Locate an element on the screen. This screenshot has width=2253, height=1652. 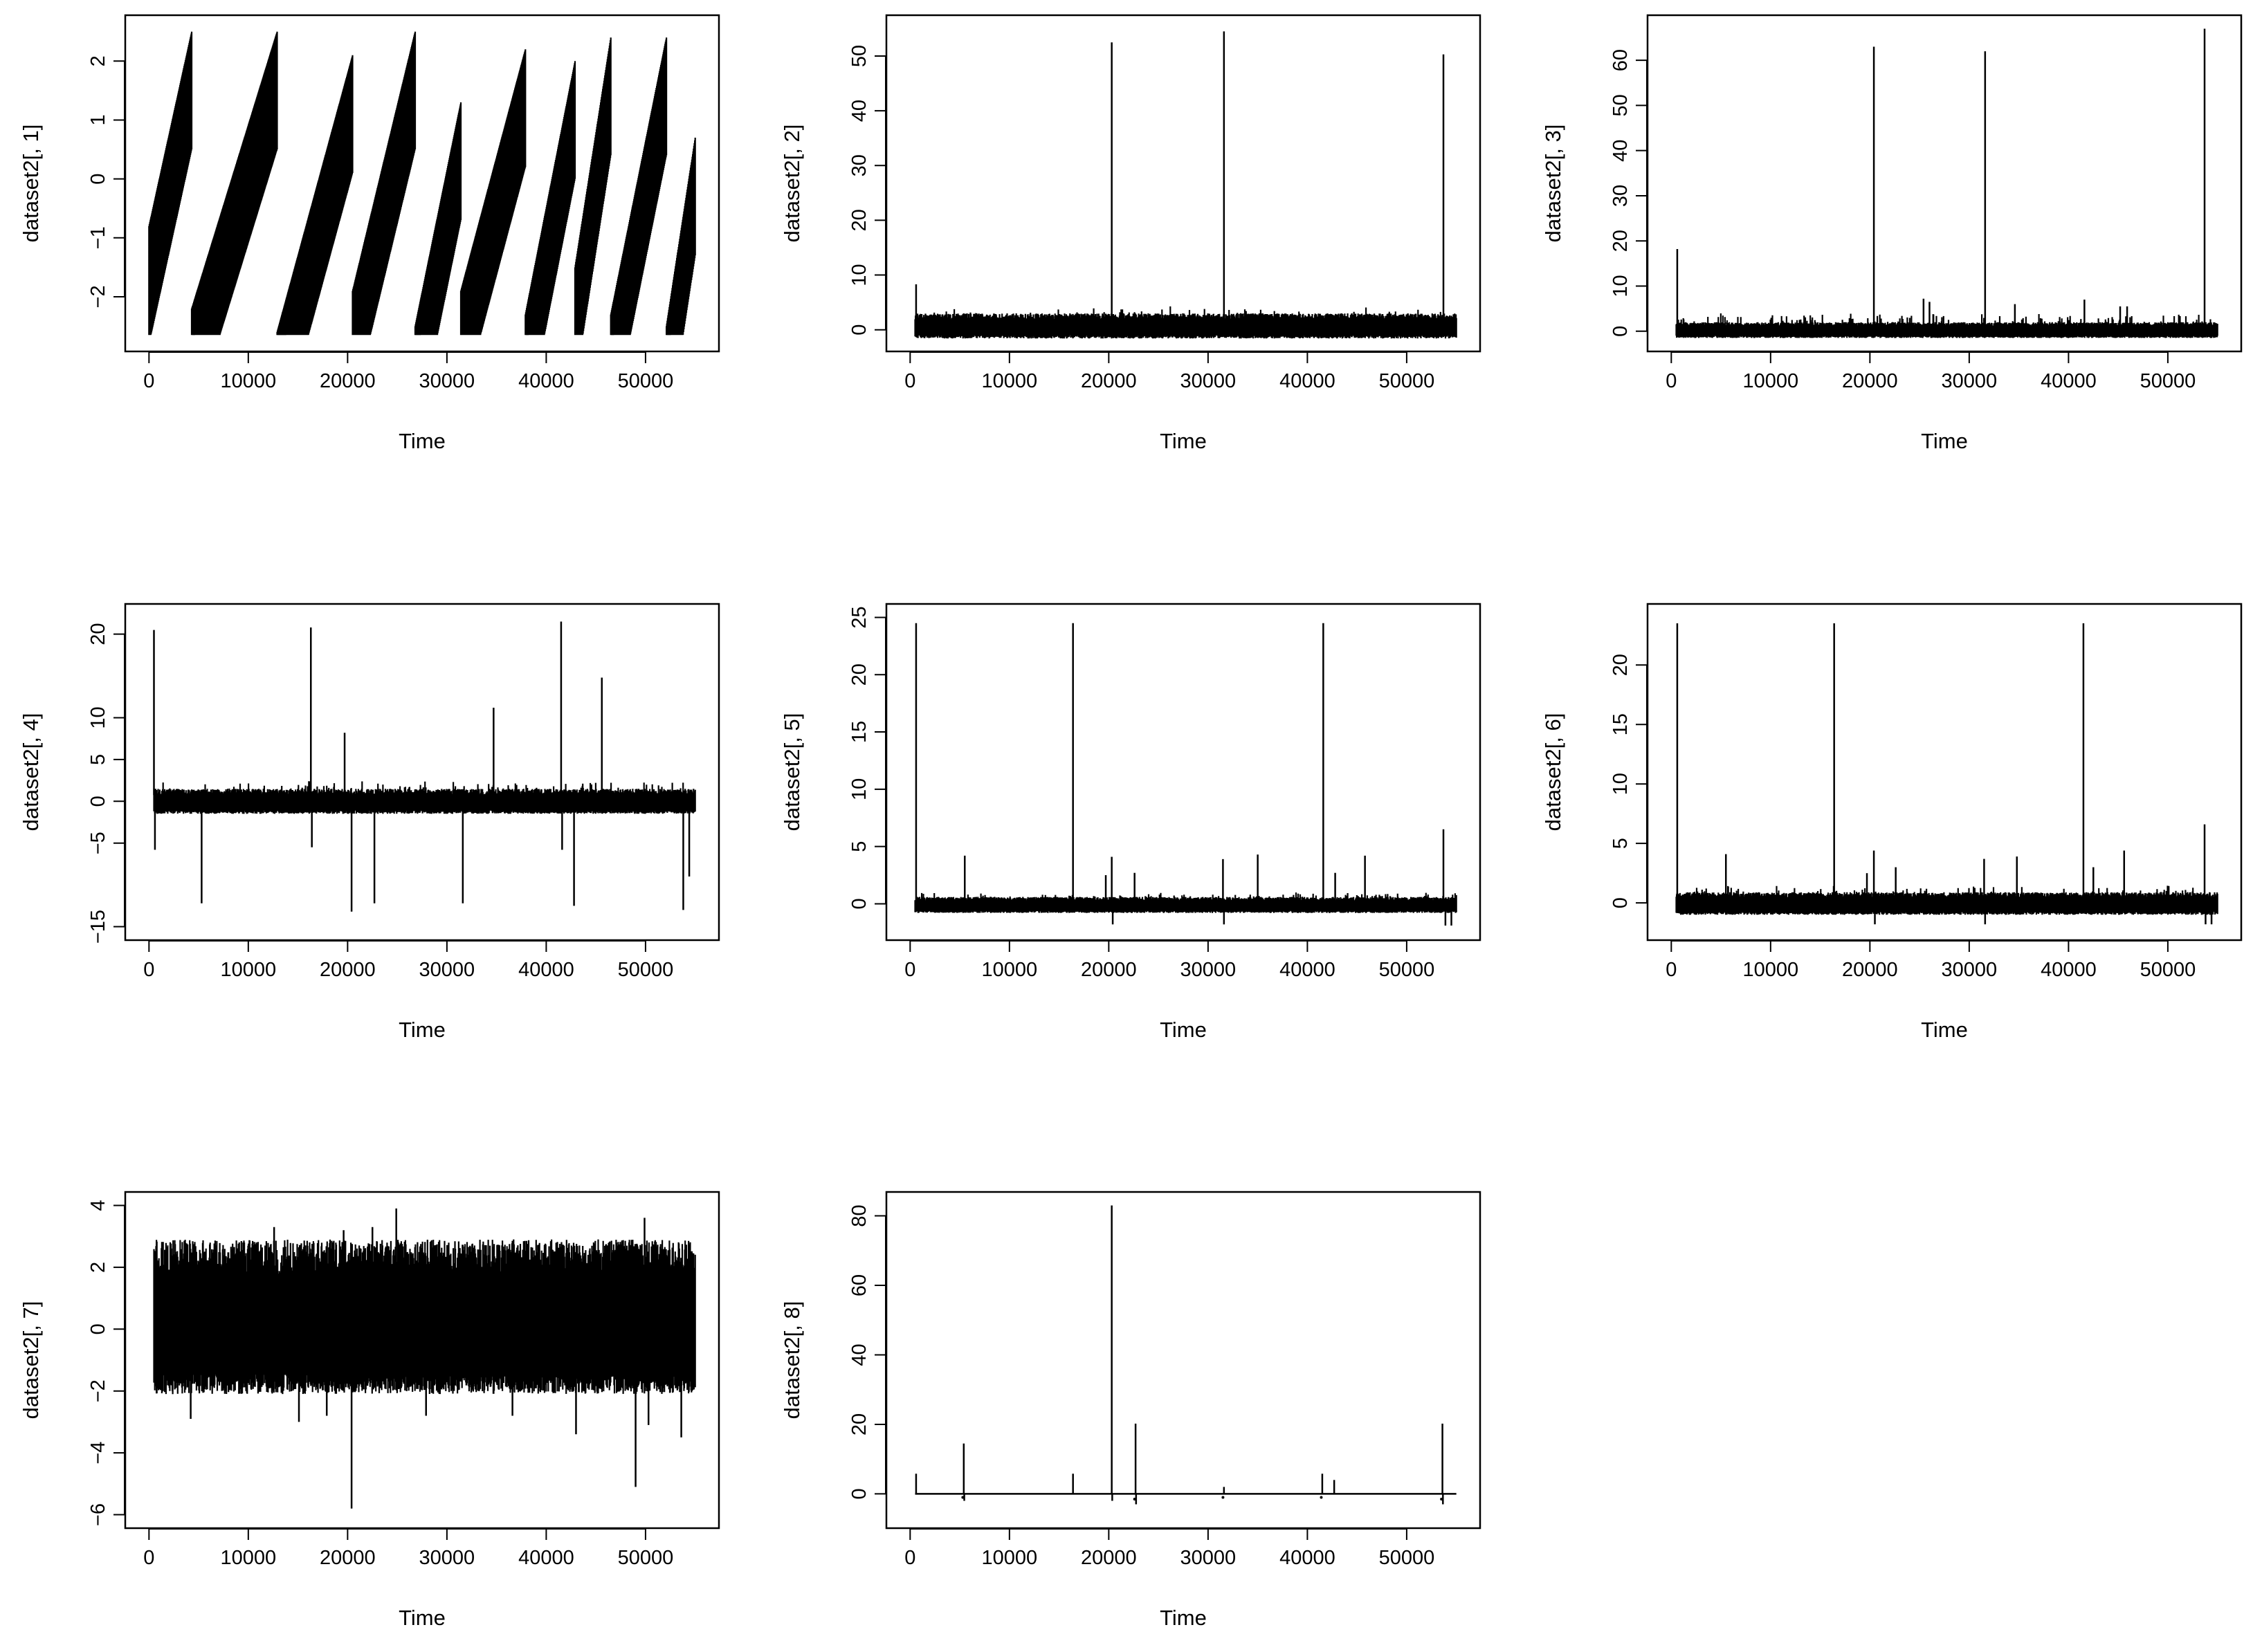
y-tick-label: 60 is located at coordinates (859, 1285).